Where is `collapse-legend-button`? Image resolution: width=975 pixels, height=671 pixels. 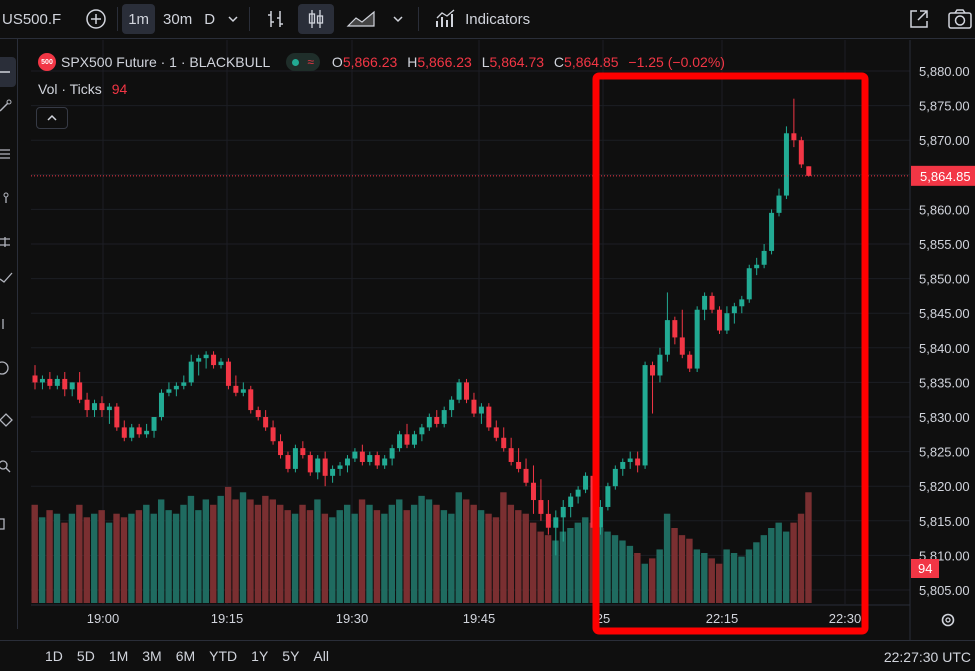
collapse-legend-button is located at coordinates (52, 118).